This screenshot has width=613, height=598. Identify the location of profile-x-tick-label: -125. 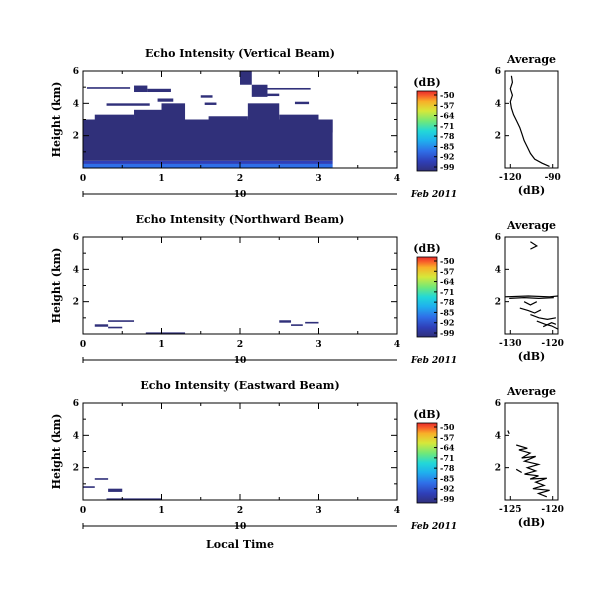
(510, 510).